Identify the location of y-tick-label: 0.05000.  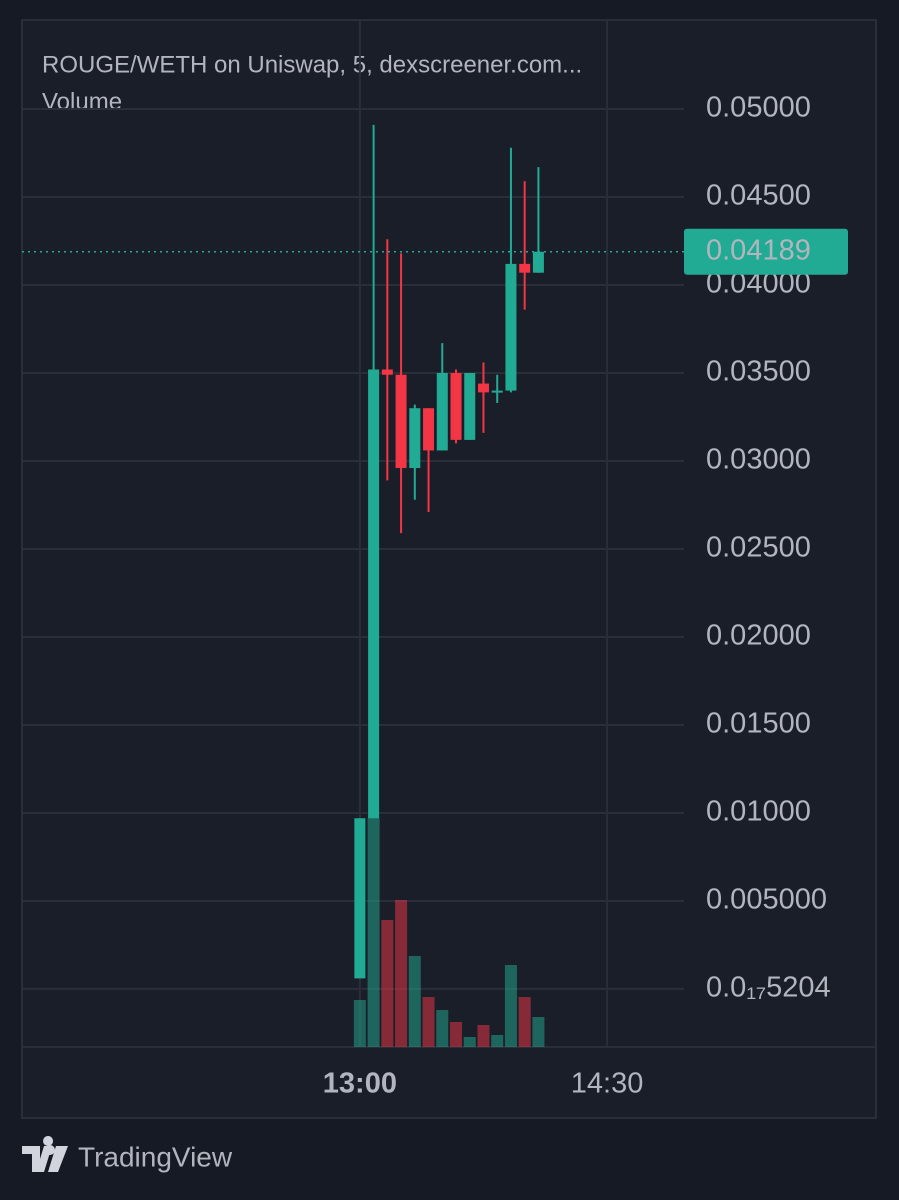
(758, 108).